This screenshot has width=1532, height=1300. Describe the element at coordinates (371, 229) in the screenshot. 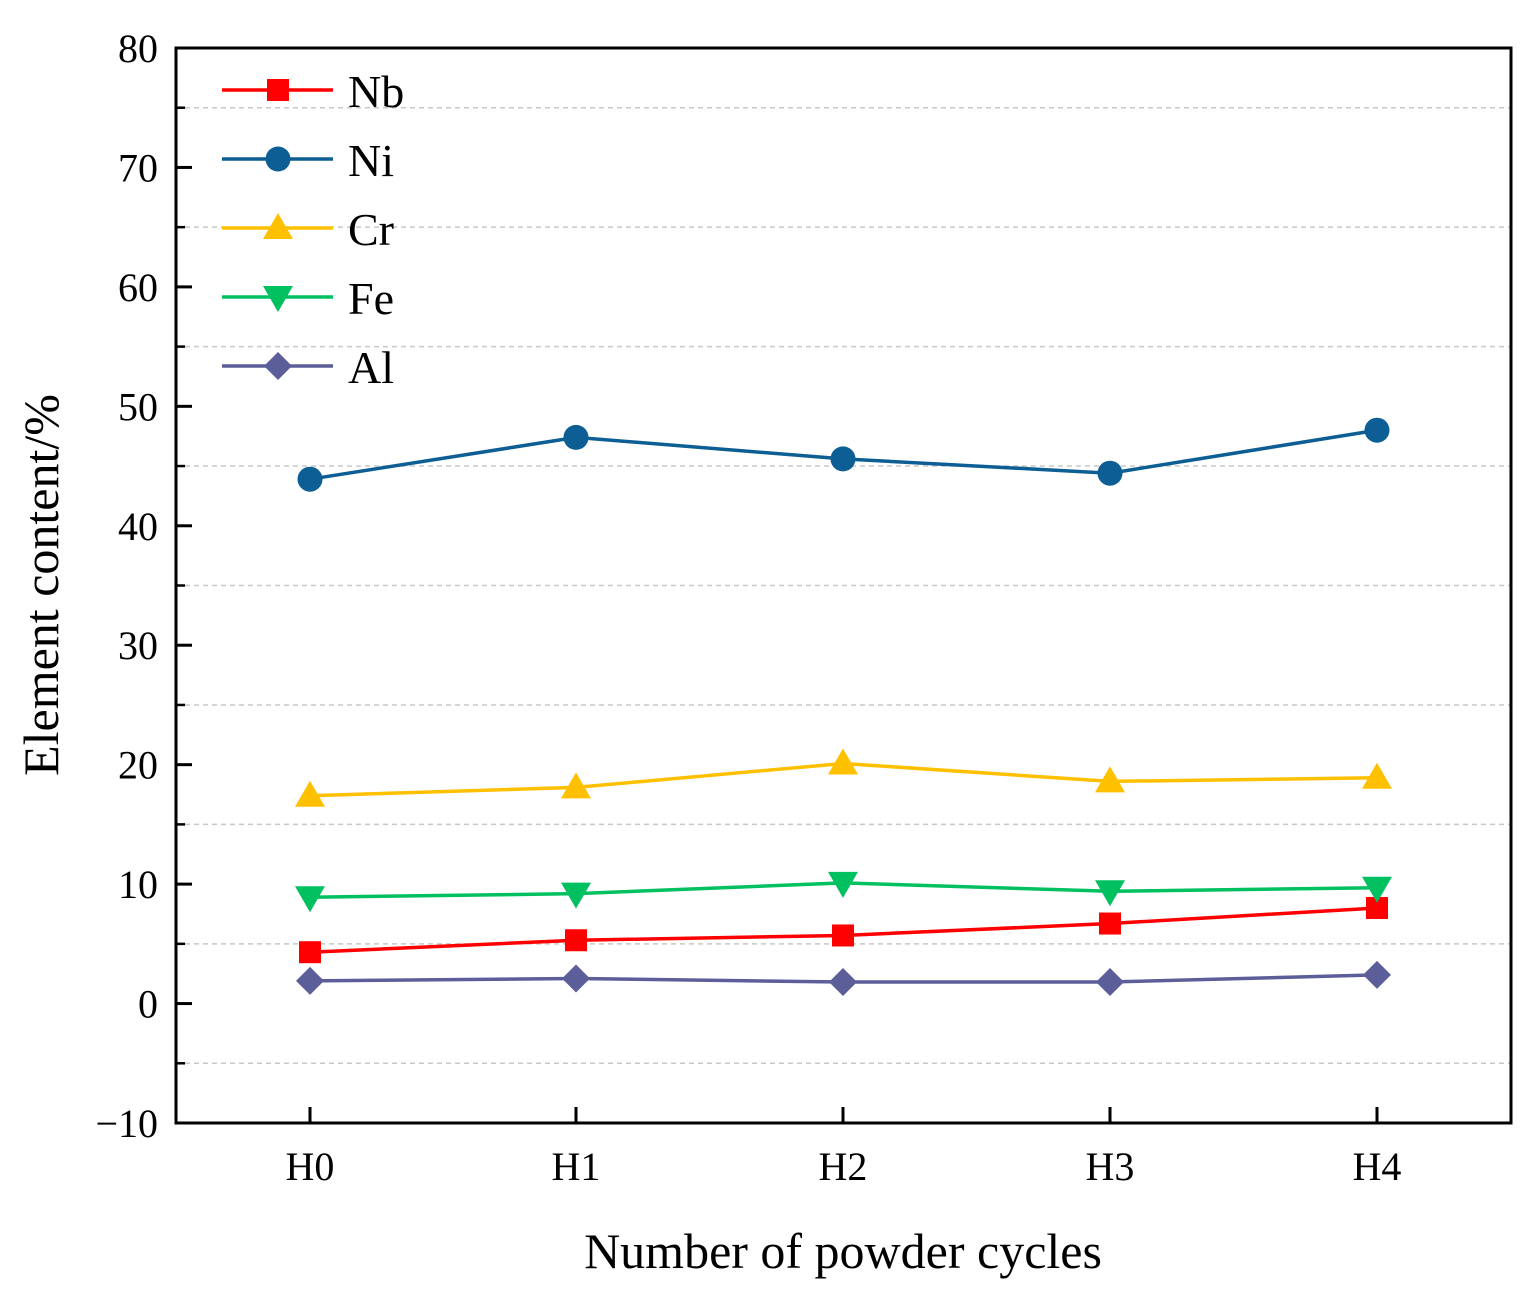

I see `legend-label-cr: Cr` at that location.